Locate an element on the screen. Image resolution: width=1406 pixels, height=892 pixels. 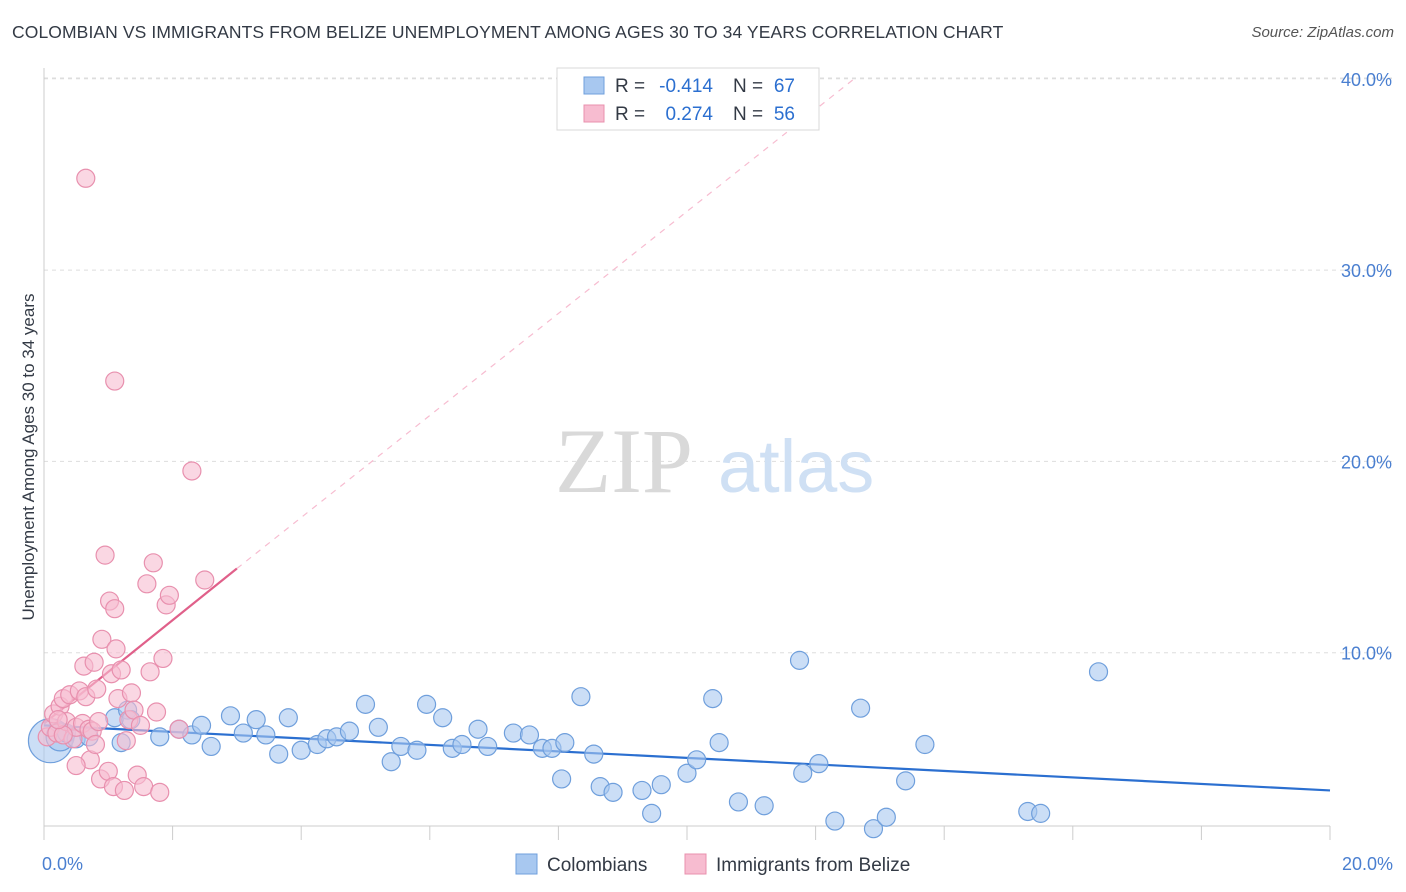
x-tick-label-20: 20.0% is located at coordinates (1367, 864).